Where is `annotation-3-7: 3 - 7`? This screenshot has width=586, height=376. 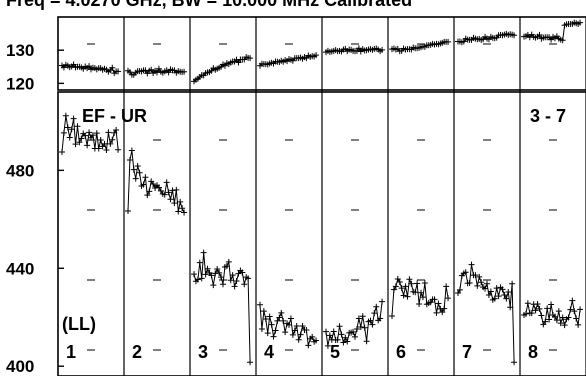
annotation-3-7: 3 - 7 is located at coordinates (548, 116).